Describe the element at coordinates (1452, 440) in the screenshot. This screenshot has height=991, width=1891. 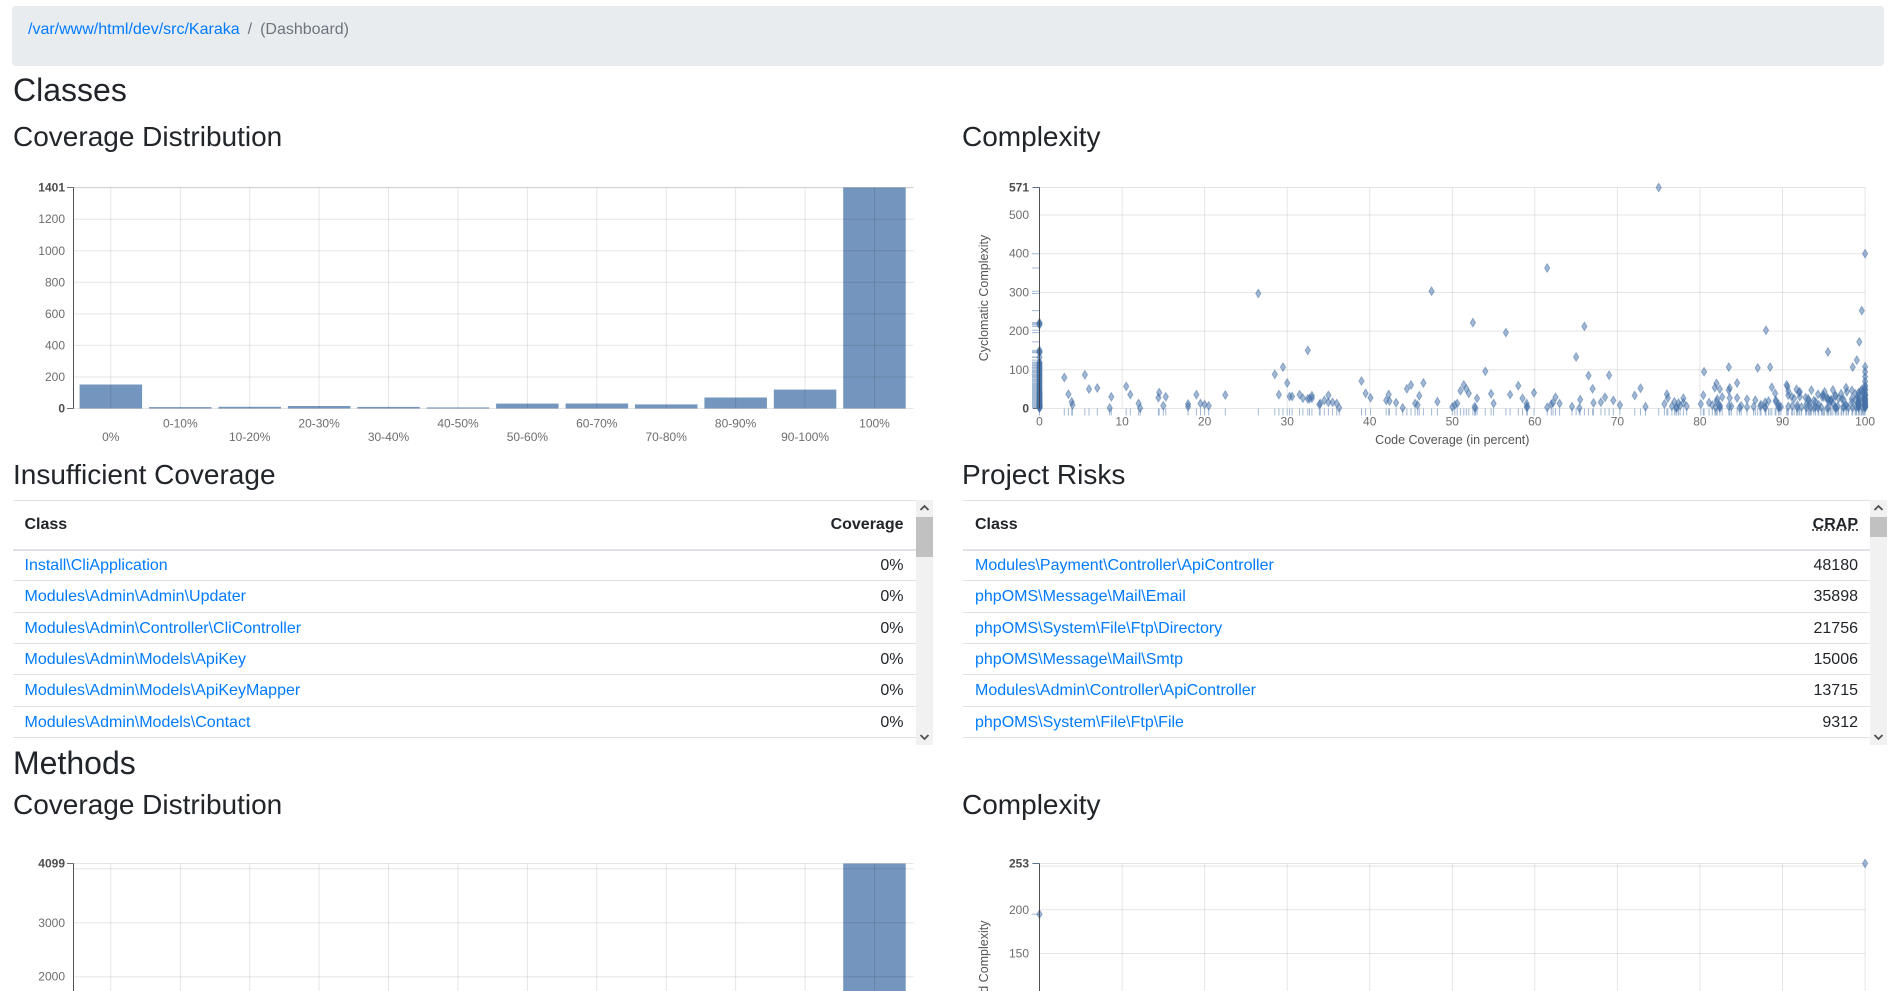
I see `svg-text: Code Coverage (in percent)` at that location.